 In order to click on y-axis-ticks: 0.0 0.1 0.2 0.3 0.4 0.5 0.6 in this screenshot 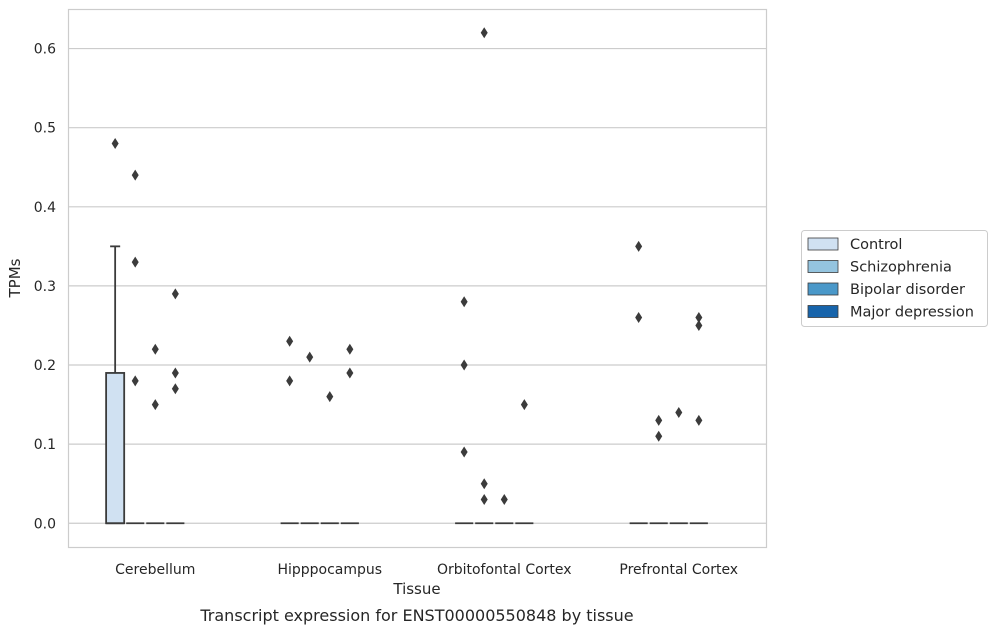, I will do `click(45, 287)`.